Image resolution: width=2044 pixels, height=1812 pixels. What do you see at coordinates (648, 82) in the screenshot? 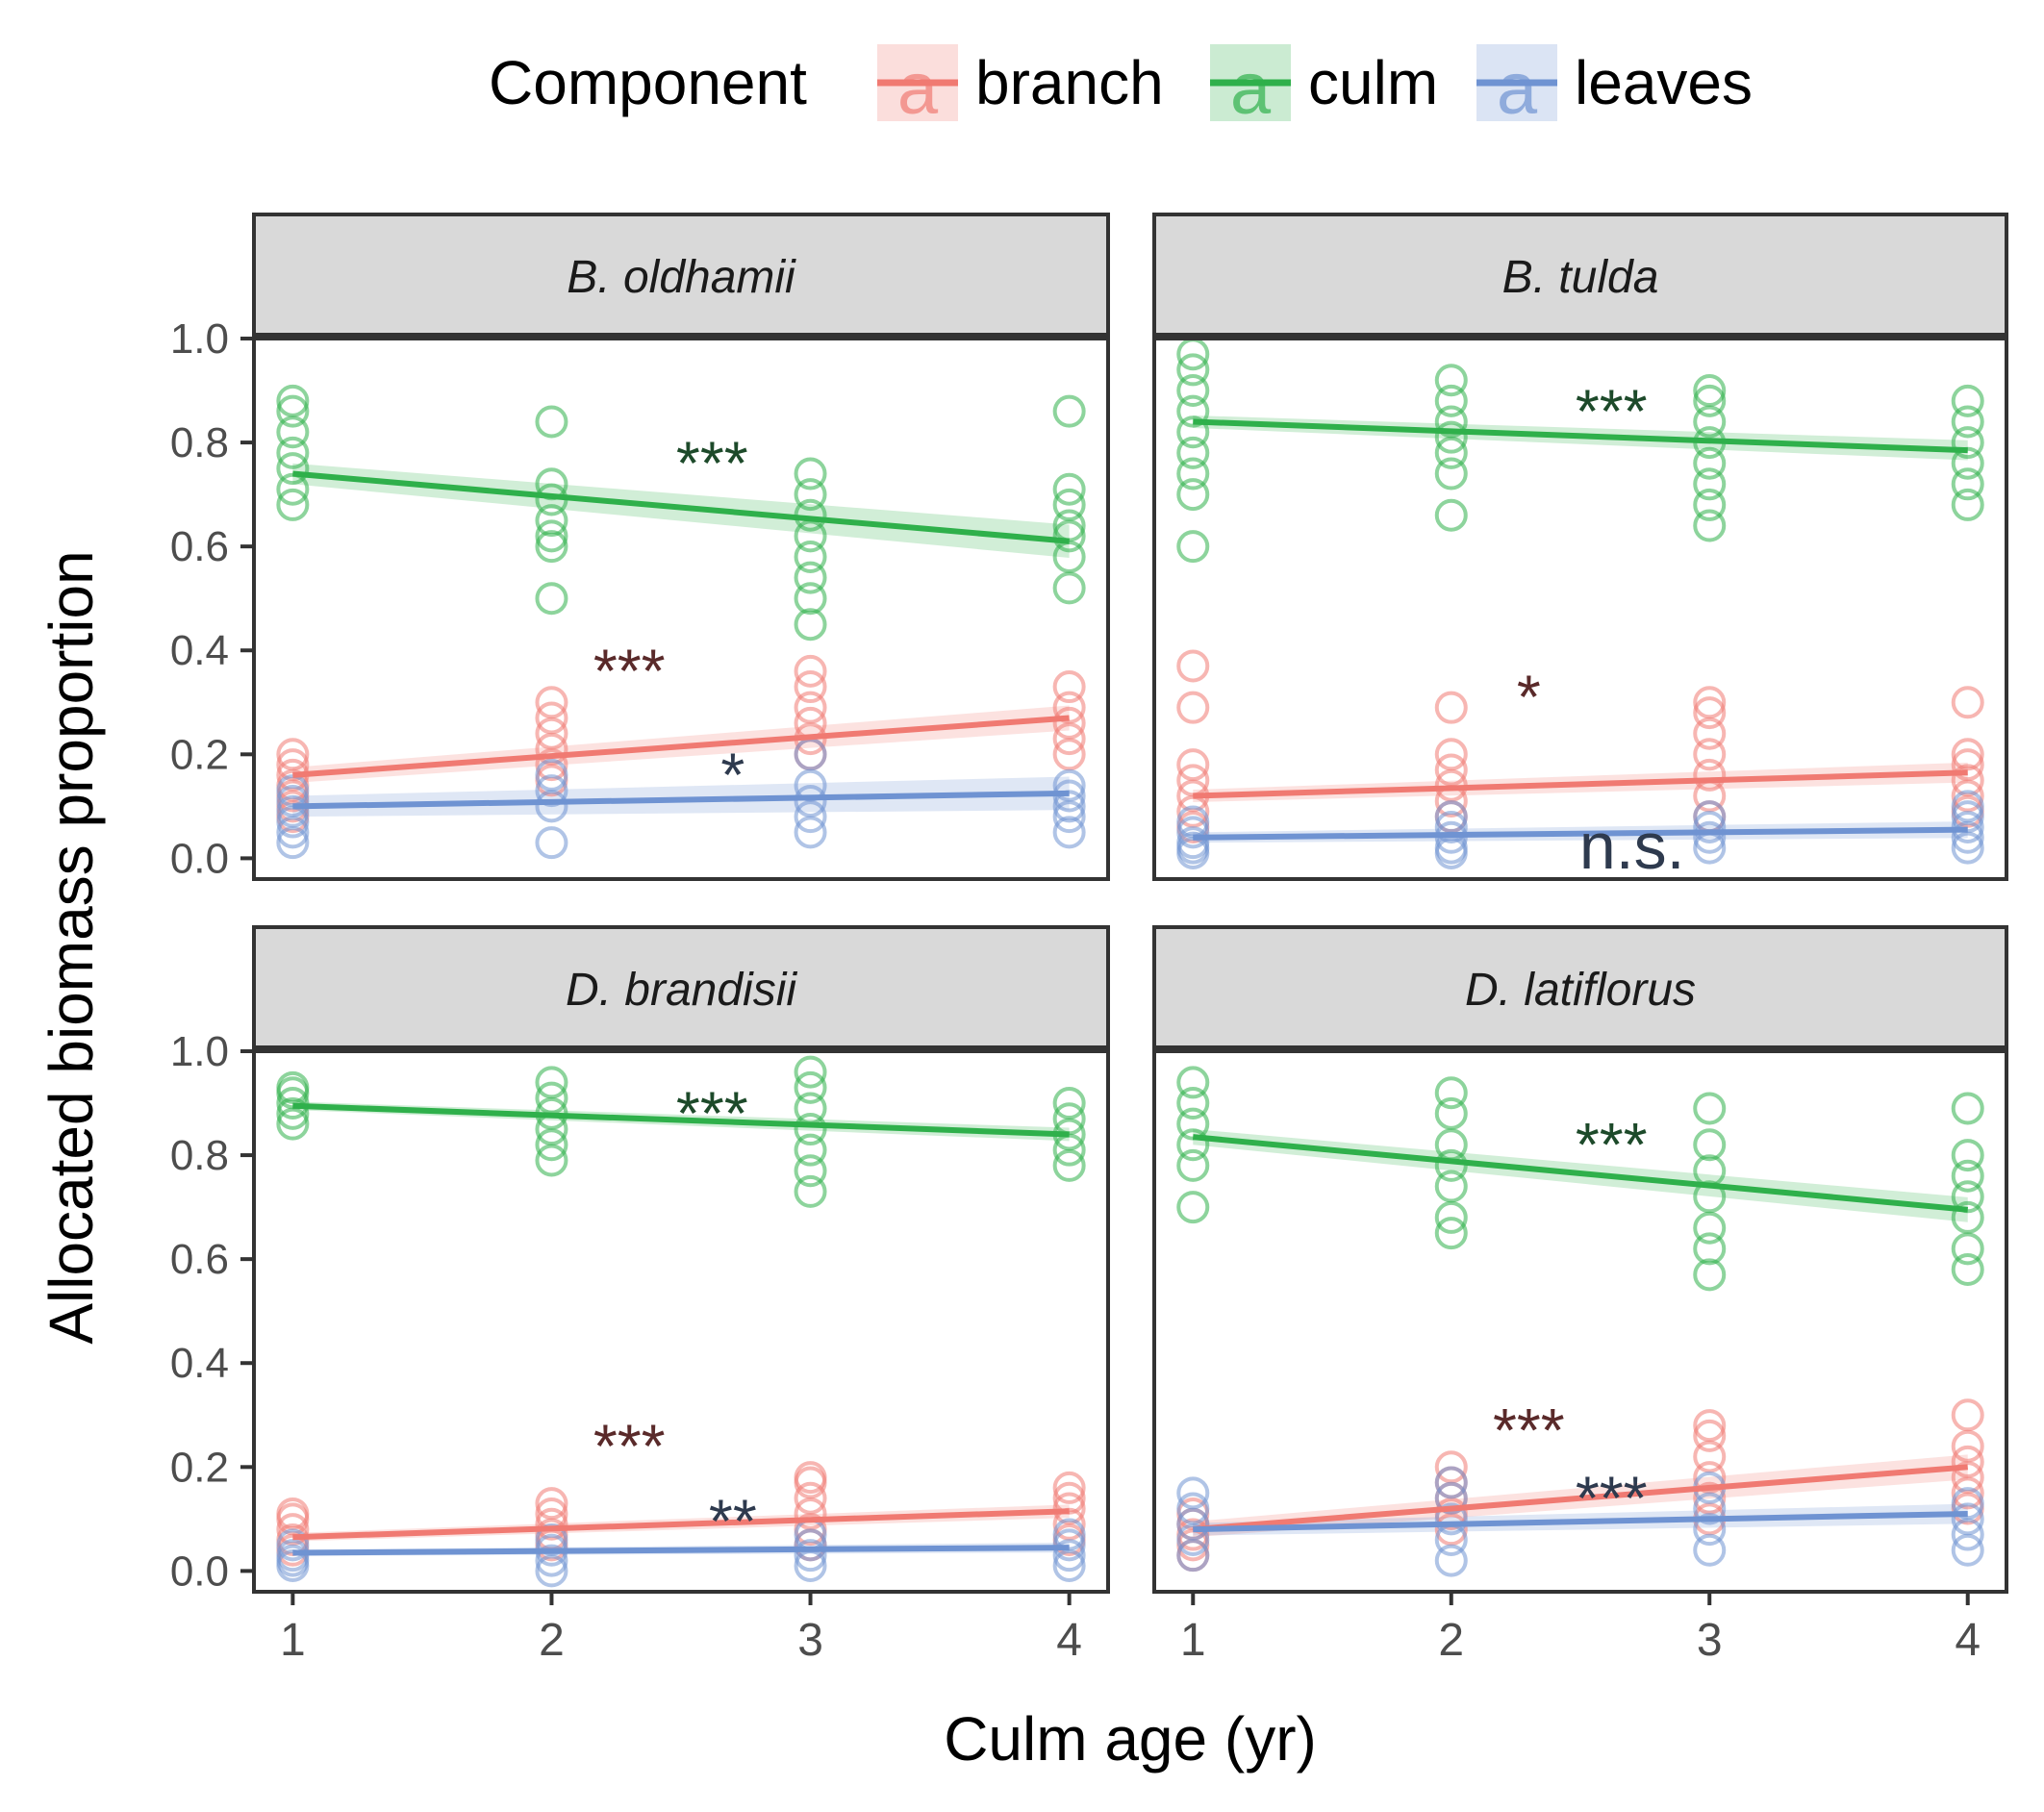
I see `legend-title: Component` at bounding box center [648, 82].